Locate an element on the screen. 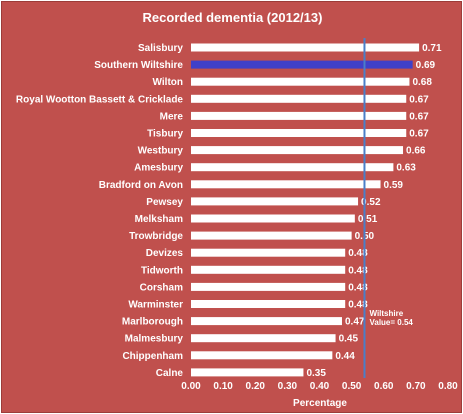  value-label: 0.35 is located at coordinates (316, 373).